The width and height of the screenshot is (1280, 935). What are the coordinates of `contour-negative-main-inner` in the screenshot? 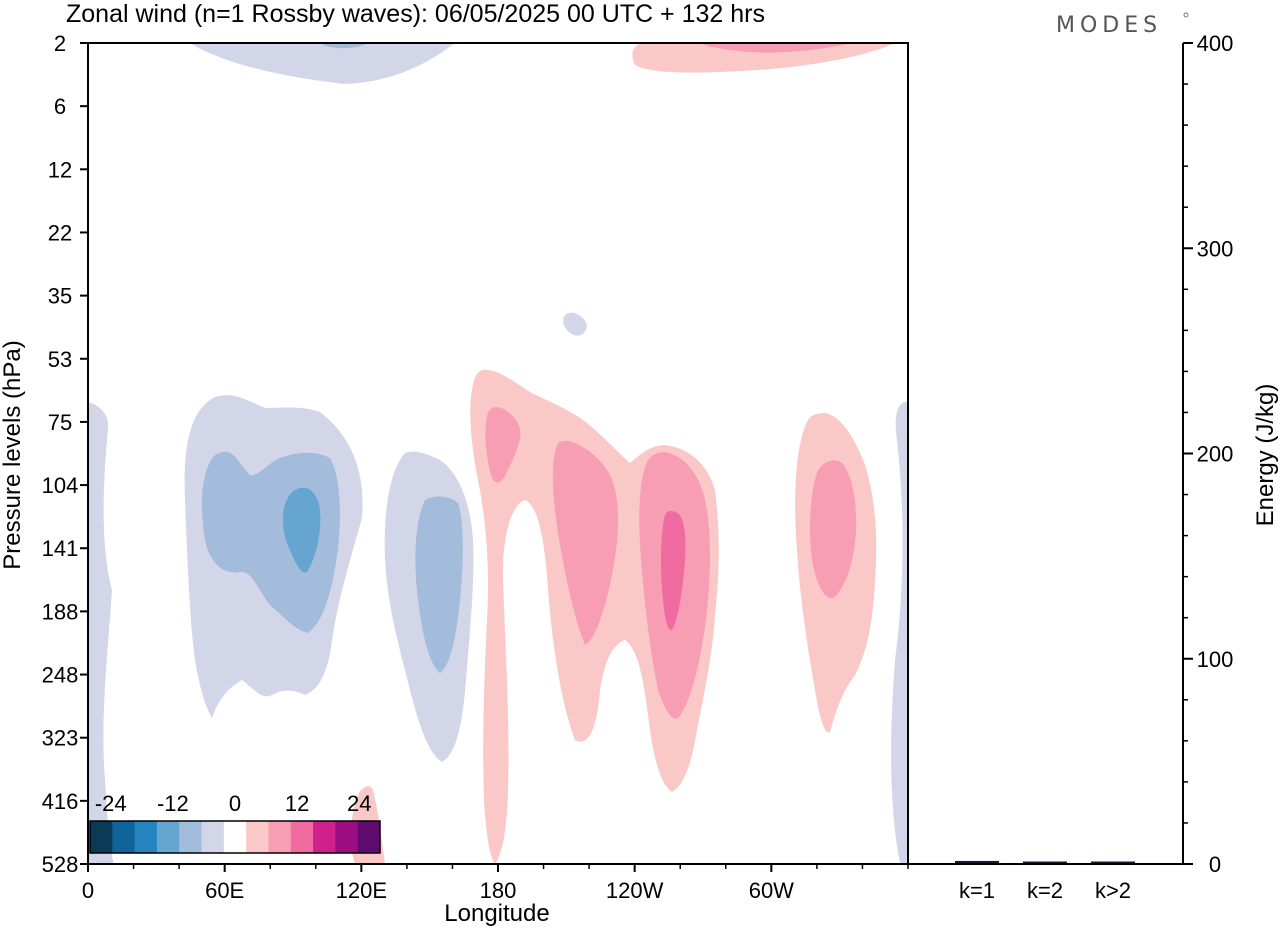 It's located at (301, 530).